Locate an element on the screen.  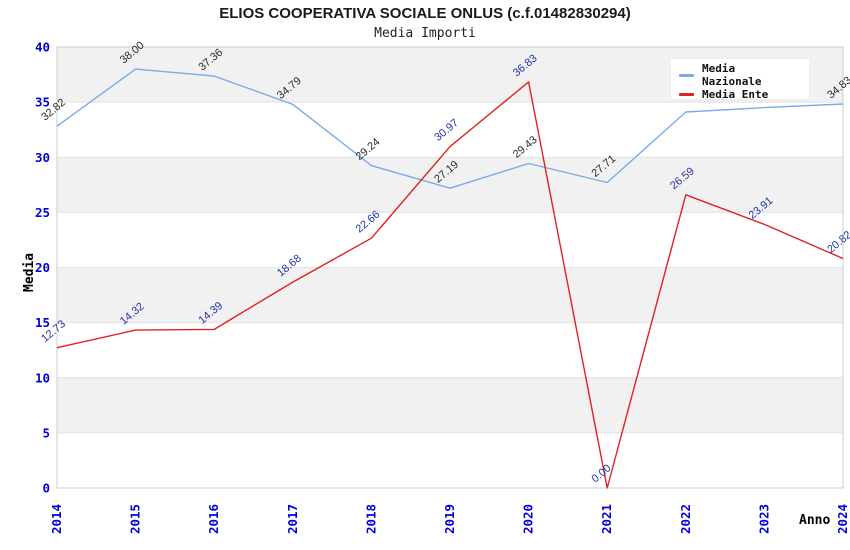
y-tick-label: 20 is located at coordinates (42, 267).